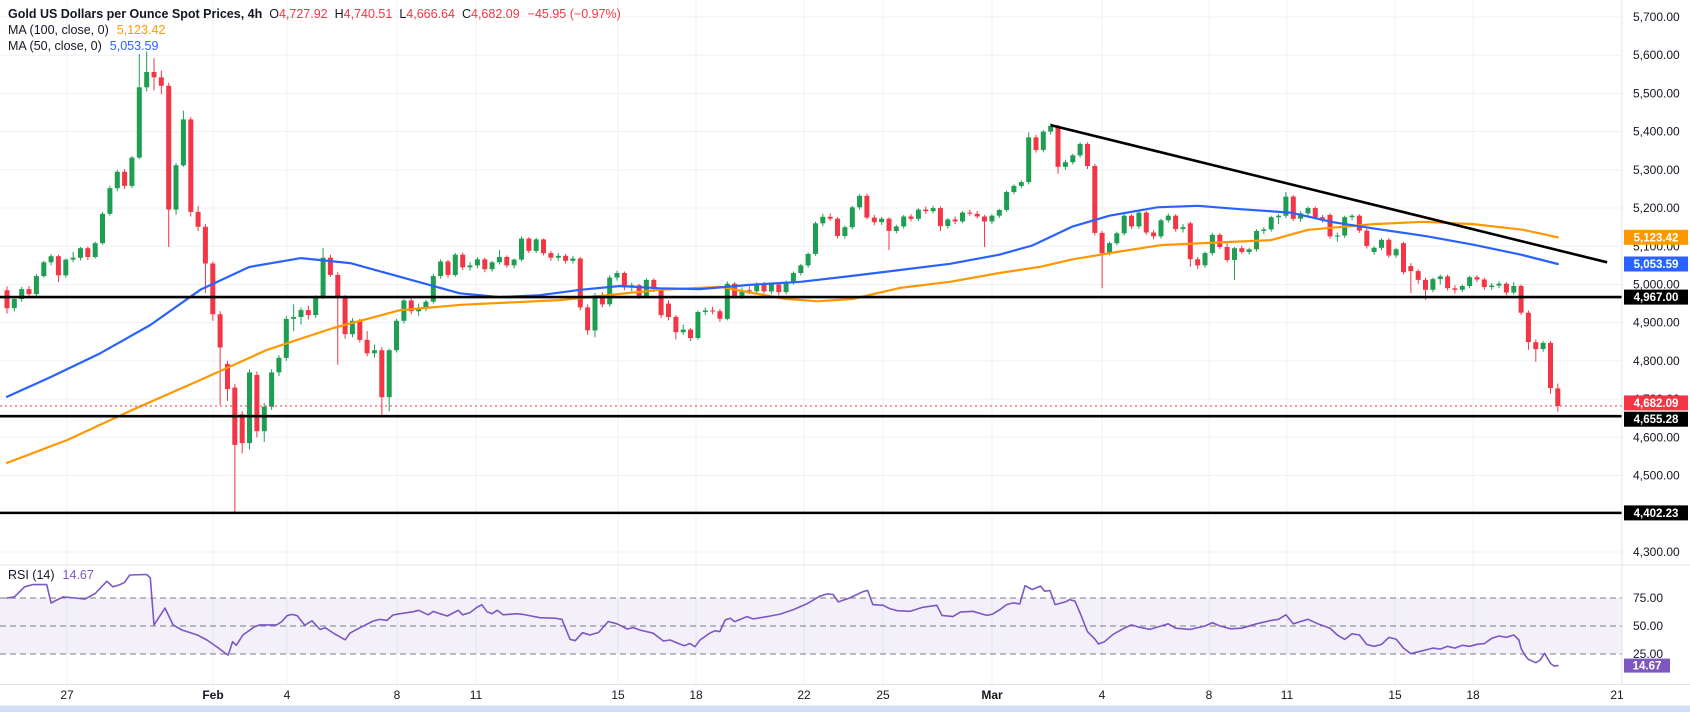 Image resolution: width=1690 pixels, height=712 pixels. I want to click on rsi-legend-row: RSI (14) 14.67, so click(51, 575).